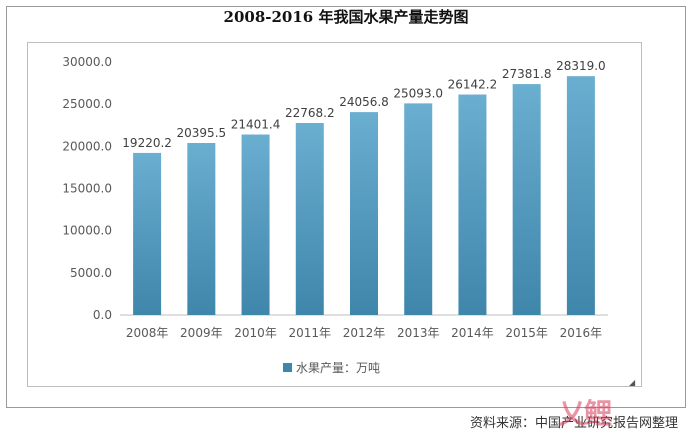 This screenshot has height=435, width=692. Describe the element at coordinates (256, 125) in the screenshot. I see `data-label: 21401.4` at that location.